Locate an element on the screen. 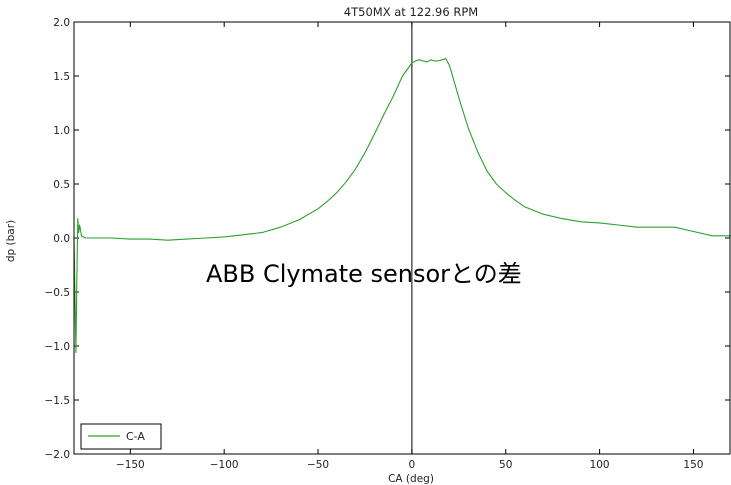 The image size is (731, 485). x-tick-label: 150 is located at coordinates (693, 465).